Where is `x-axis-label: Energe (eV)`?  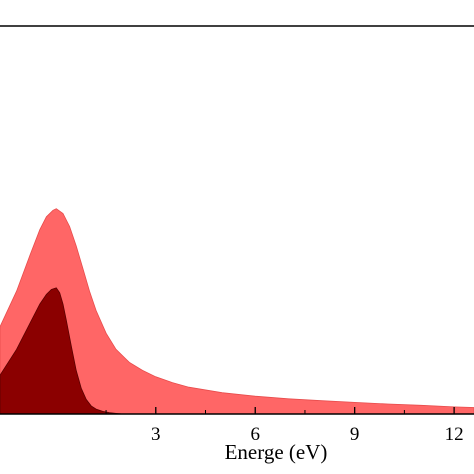
x-axis-label: Energe (eV) is located at coordinates (276, 452).